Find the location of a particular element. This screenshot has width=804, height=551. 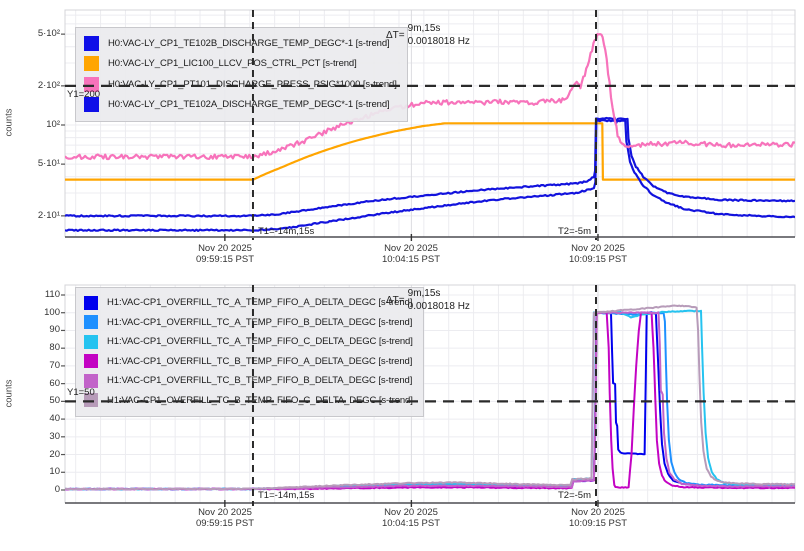

series-LIC100_LLCV_POS_CTRL_PCT is located at coordinates (430, 151).